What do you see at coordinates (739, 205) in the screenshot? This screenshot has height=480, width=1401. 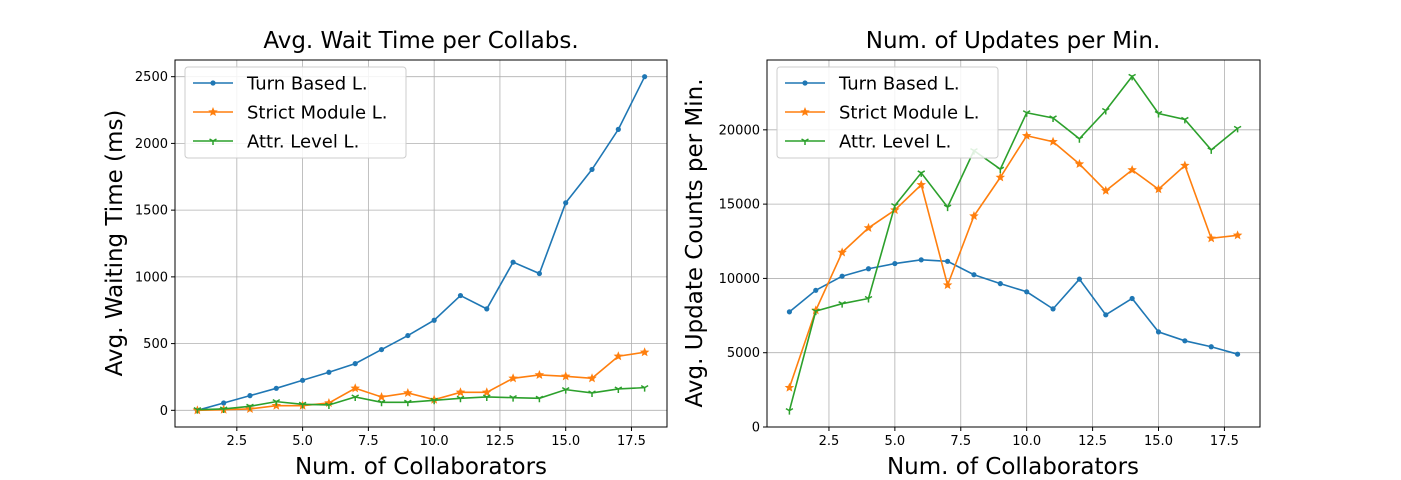 I see `y-tick-label: 15000` at bounding box center [739, 205].